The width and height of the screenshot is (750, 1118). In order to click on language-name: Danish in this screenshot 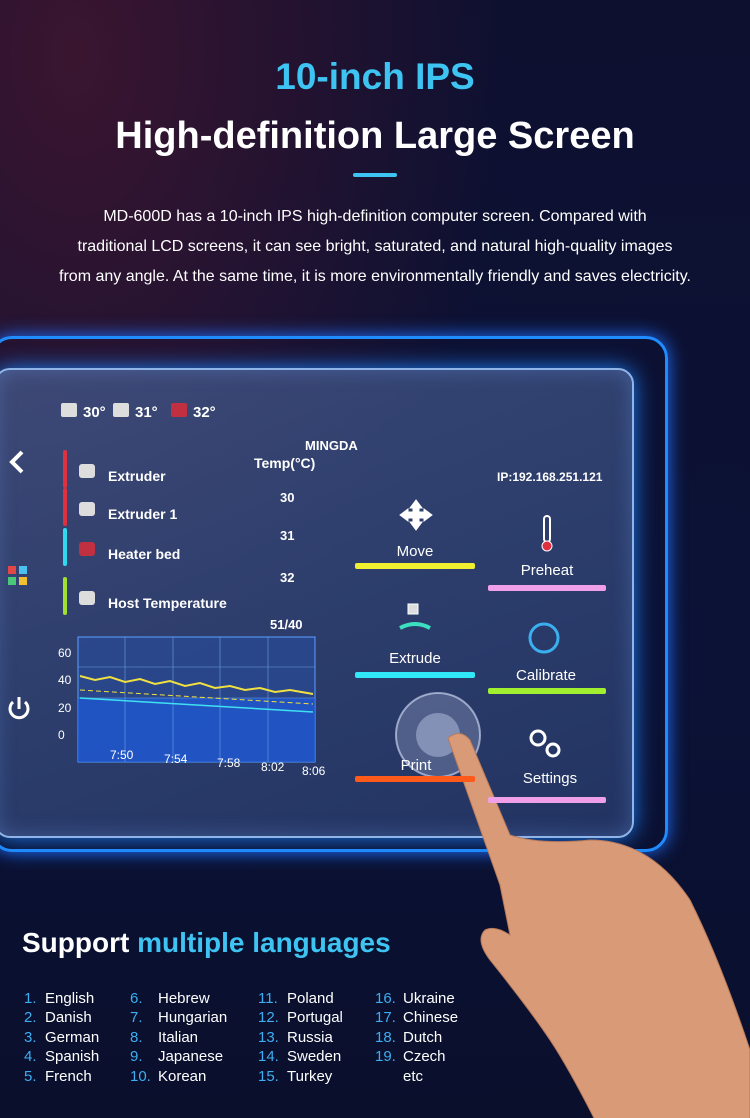, I will do `click(68, 1017)`.